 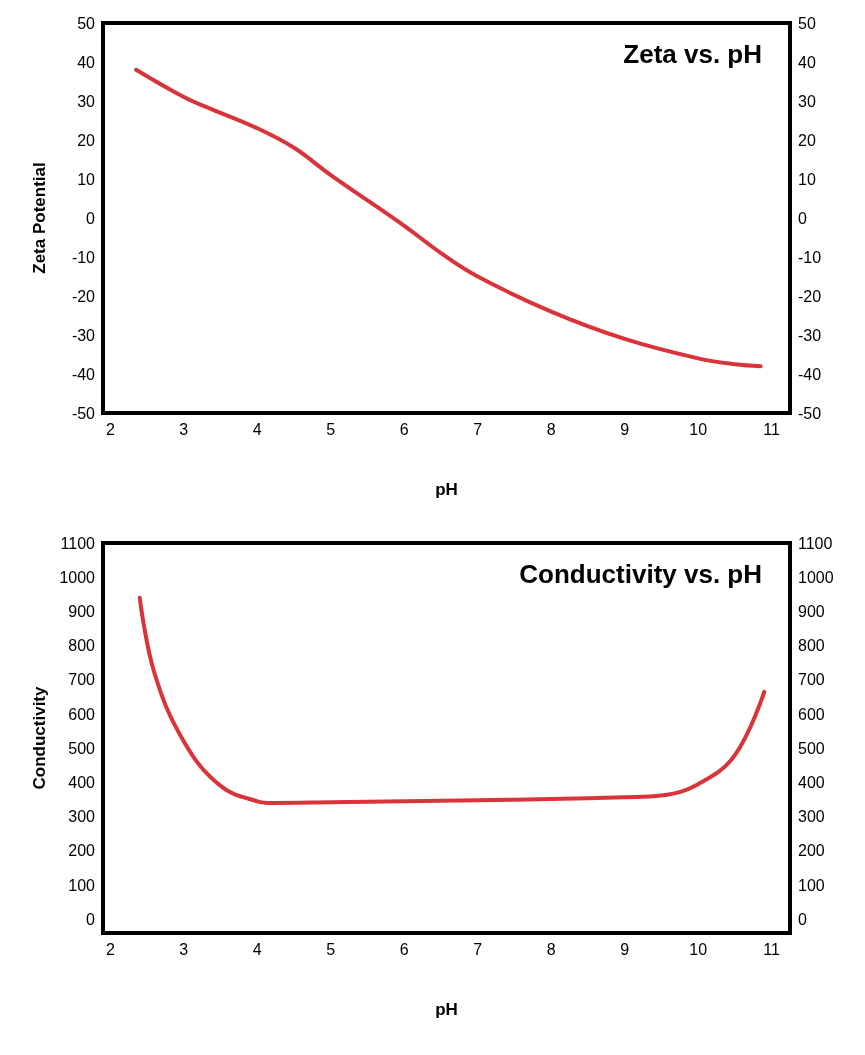 I want to click on y2-tick-label: 600, so click(x=811, y=714).